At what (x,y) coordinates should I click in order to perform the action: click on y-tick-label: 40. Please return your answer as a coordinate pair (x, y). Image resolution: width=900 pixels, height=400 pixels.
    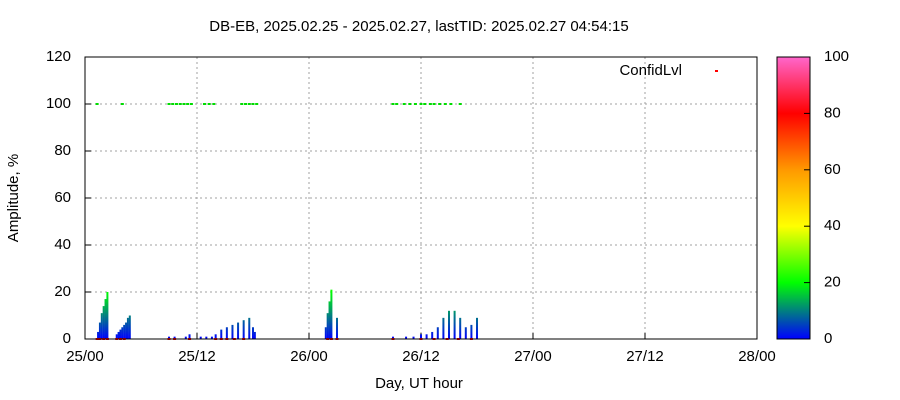
    Looking at the image, I should click on (62, 244).